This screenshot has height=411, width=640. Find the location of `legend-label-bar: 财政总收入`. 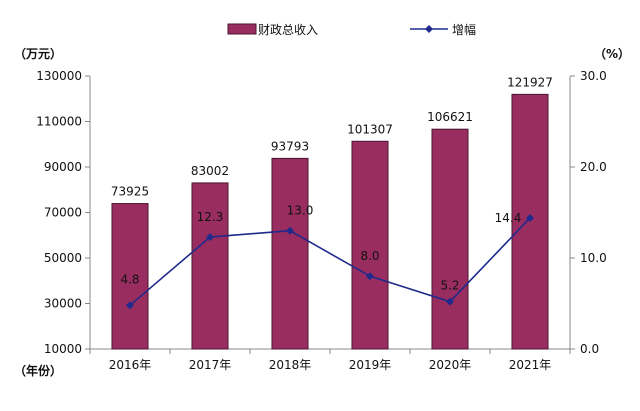

legend-label-bar: 财政总收入 is located at coordinates (288, 30).